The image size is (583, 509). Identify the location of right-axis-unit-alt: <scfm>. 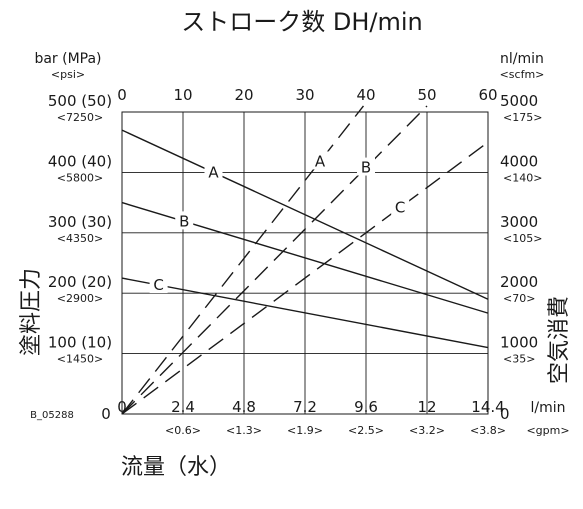
(522, 74).